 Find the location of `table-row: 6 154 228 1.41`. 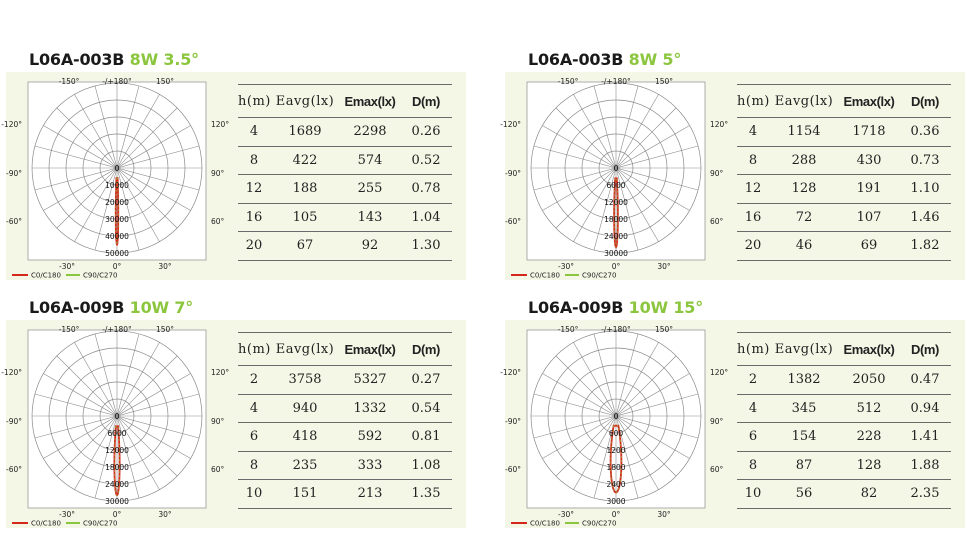

table-row: 6 154 228 1.41 is located at coordinates (844, 437).